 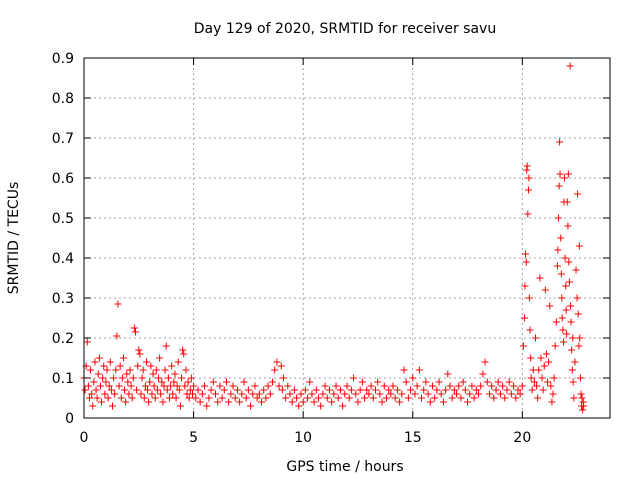 I want to click on y-tick-label: 0.7, so click(x=63, y=139).